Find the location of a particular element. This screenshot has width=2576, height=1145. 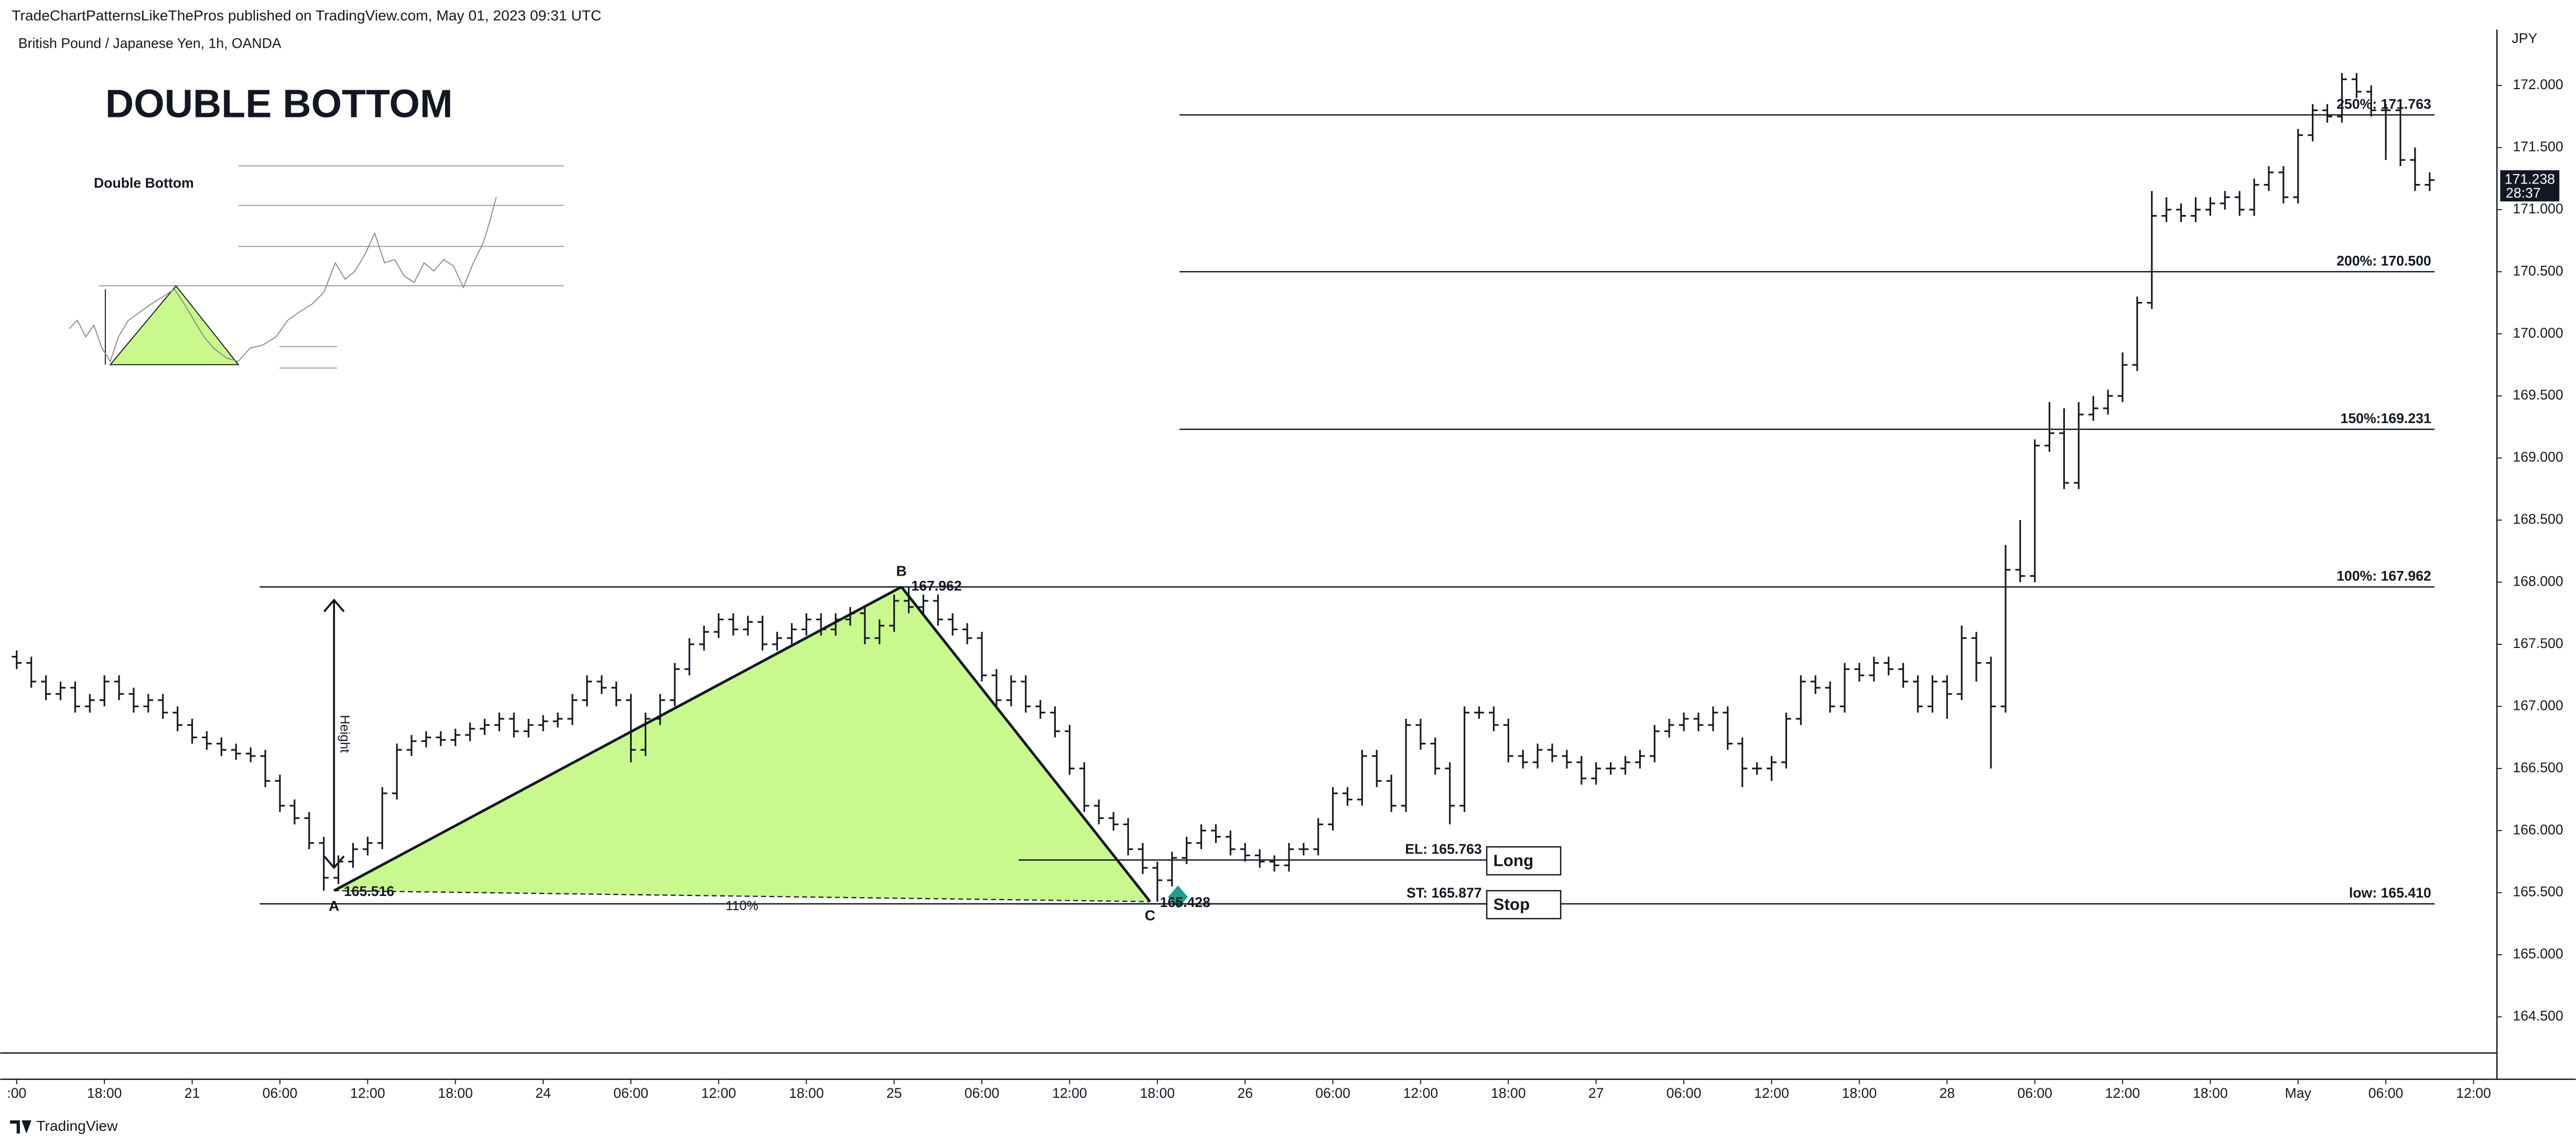

point-value: 167.962 is located at coordinates (936, 586).